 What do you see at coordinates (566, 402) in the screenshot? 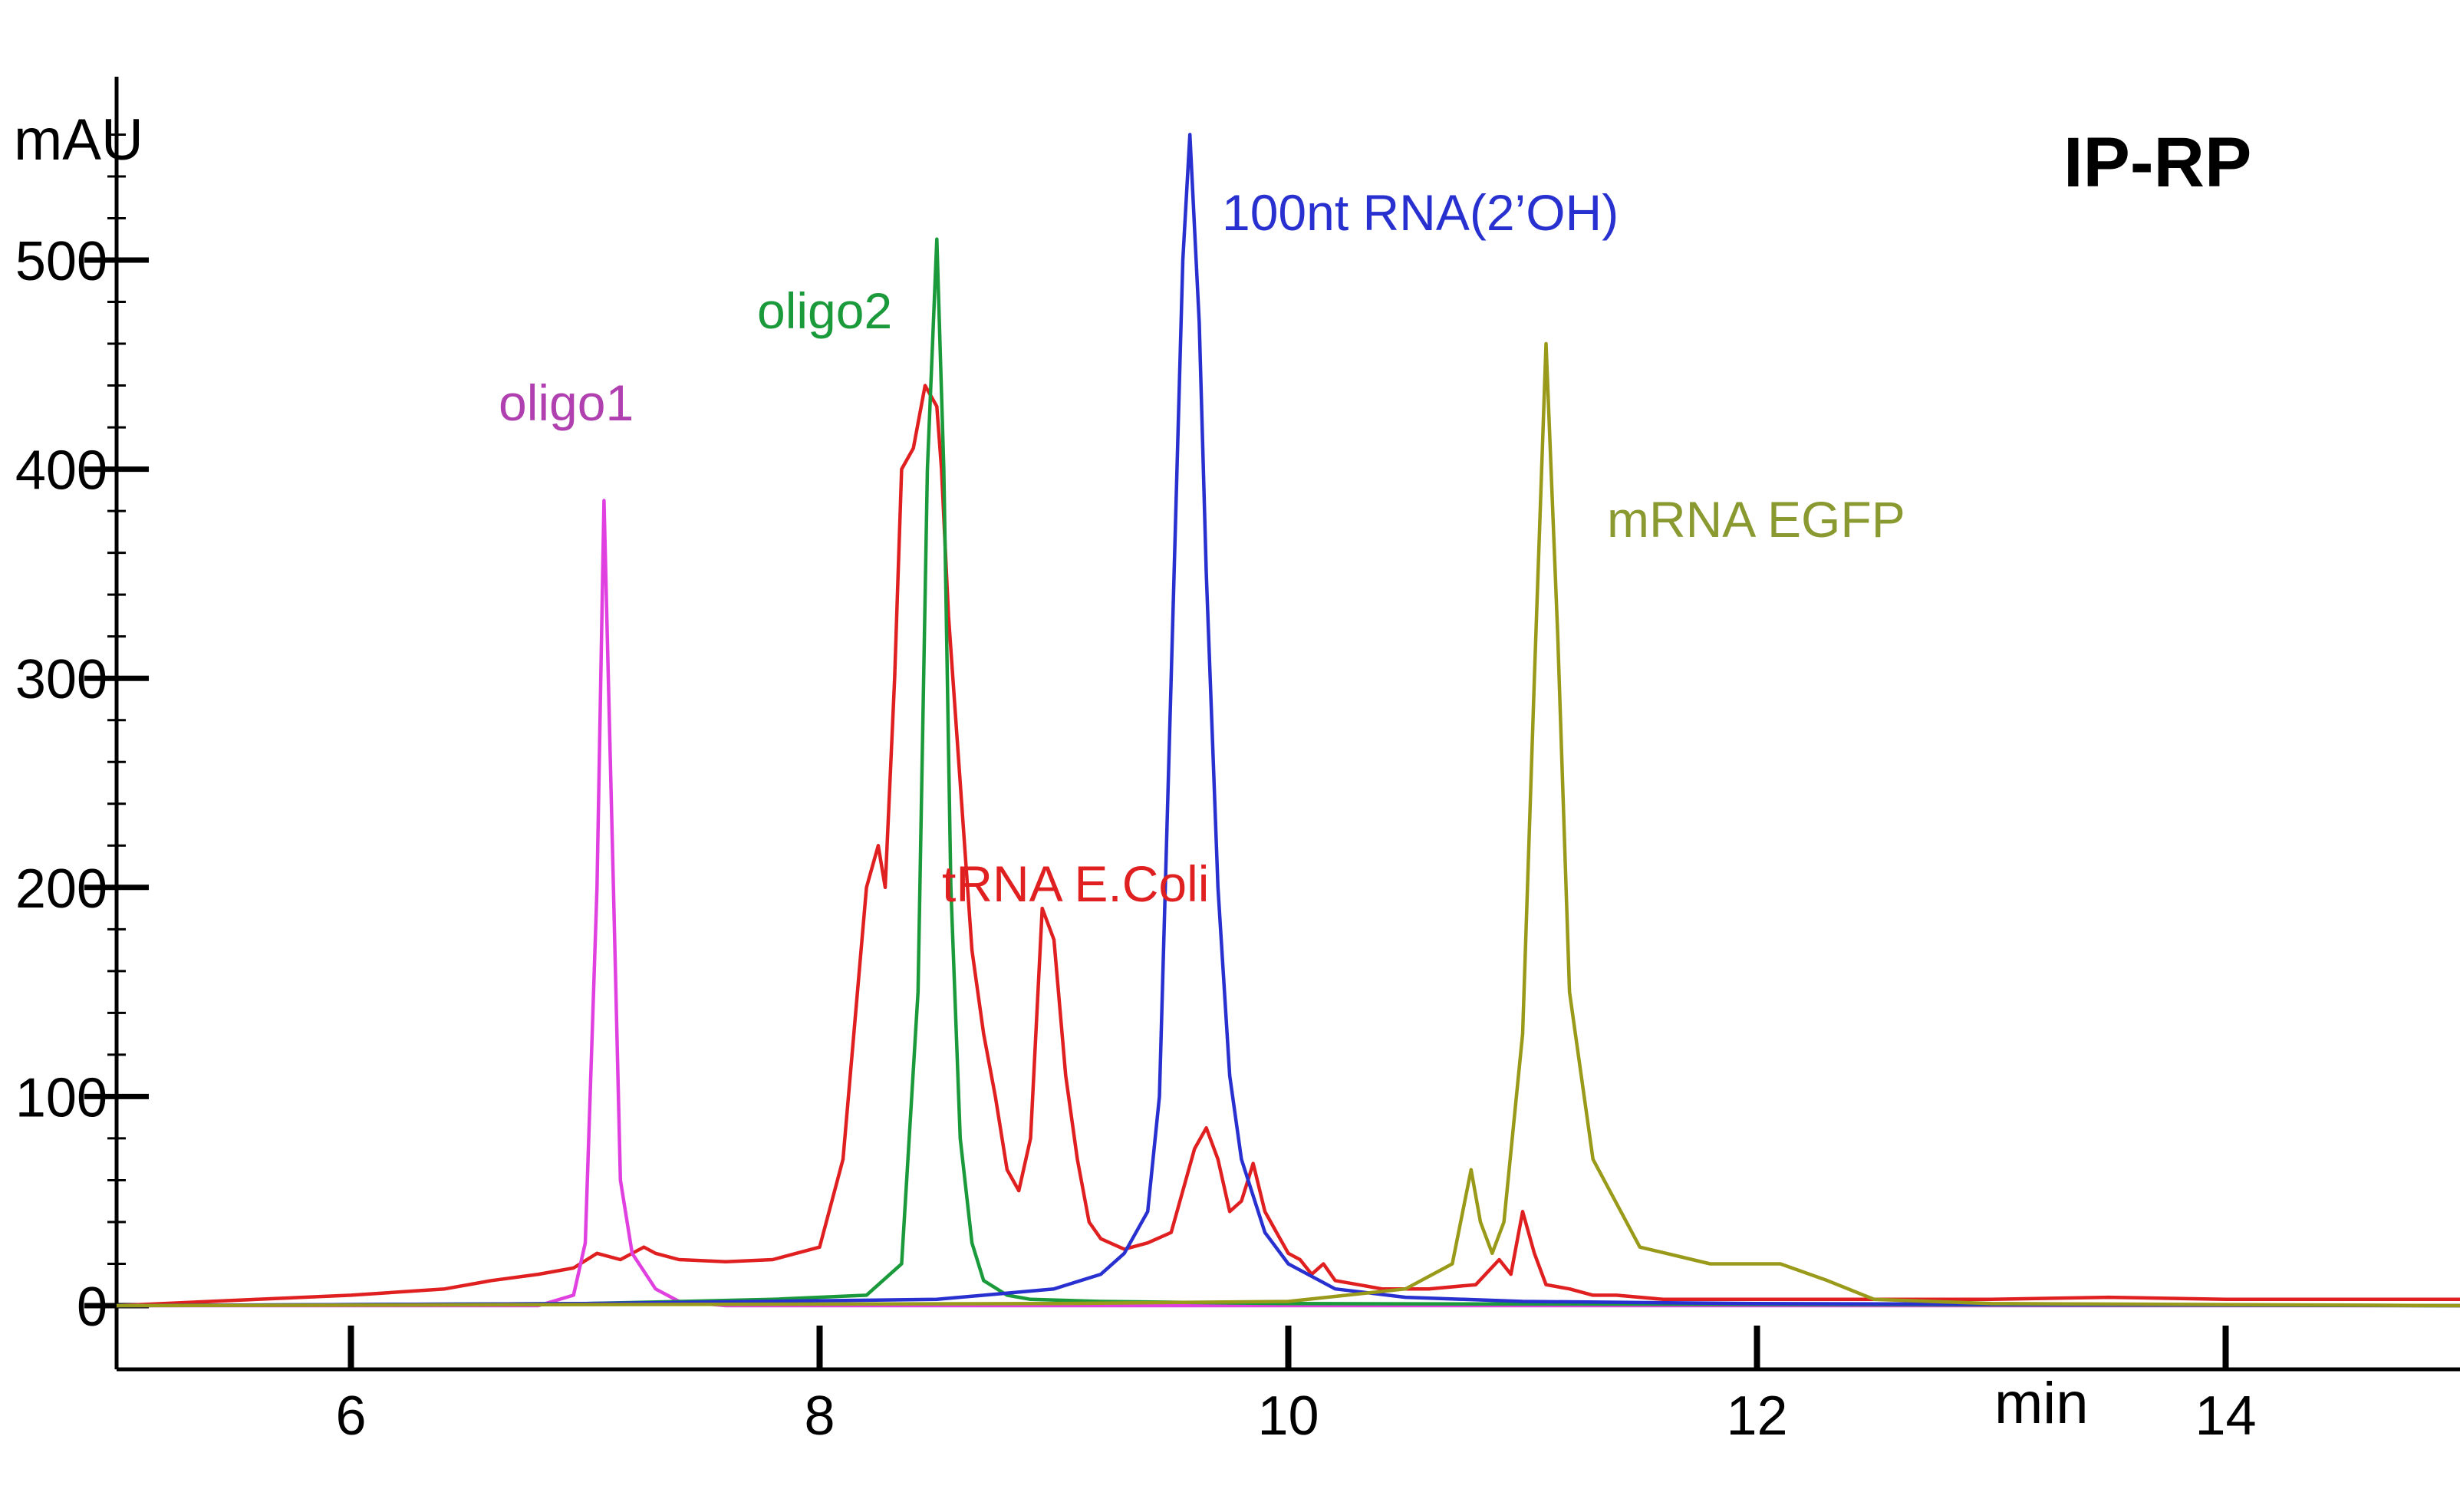
I see `annotation-oligo1: oligo1` at bounding box center [566, 402].